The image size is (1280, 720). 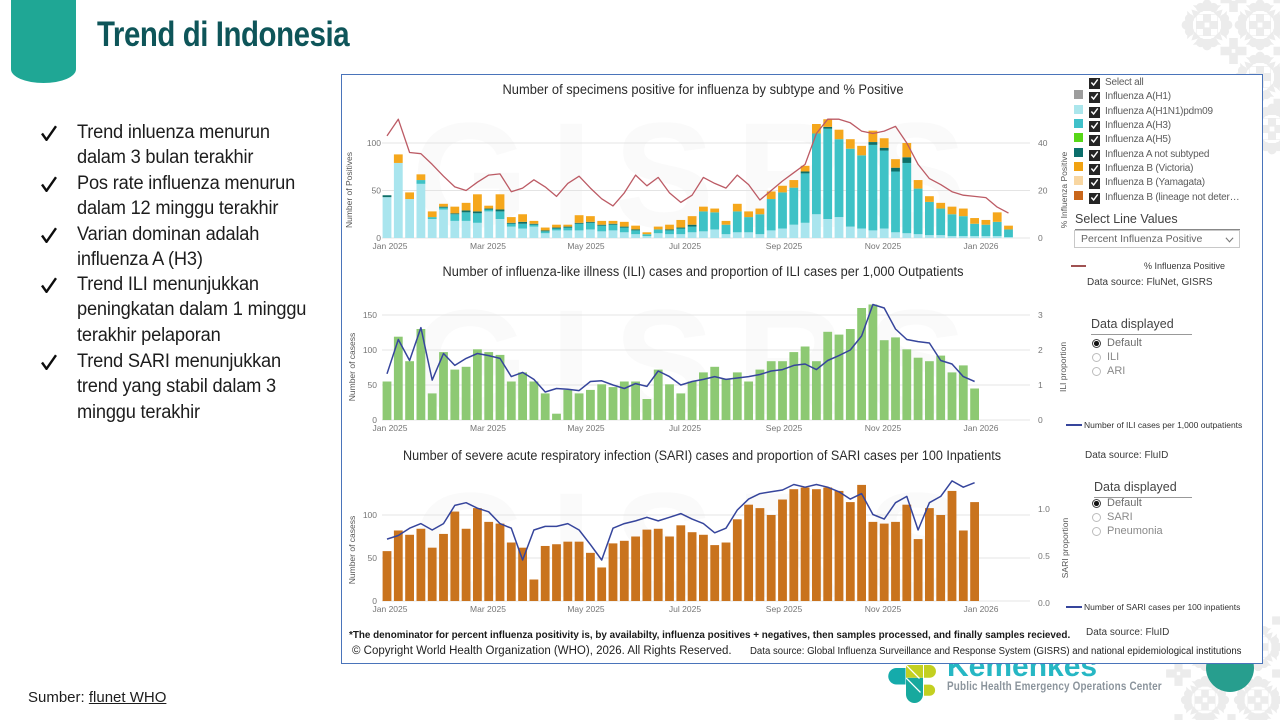 What do you see at coordinates (1044, 603) in the screenshot?
I see `svg-text: 0.0` at bounding box center [1044, 603].